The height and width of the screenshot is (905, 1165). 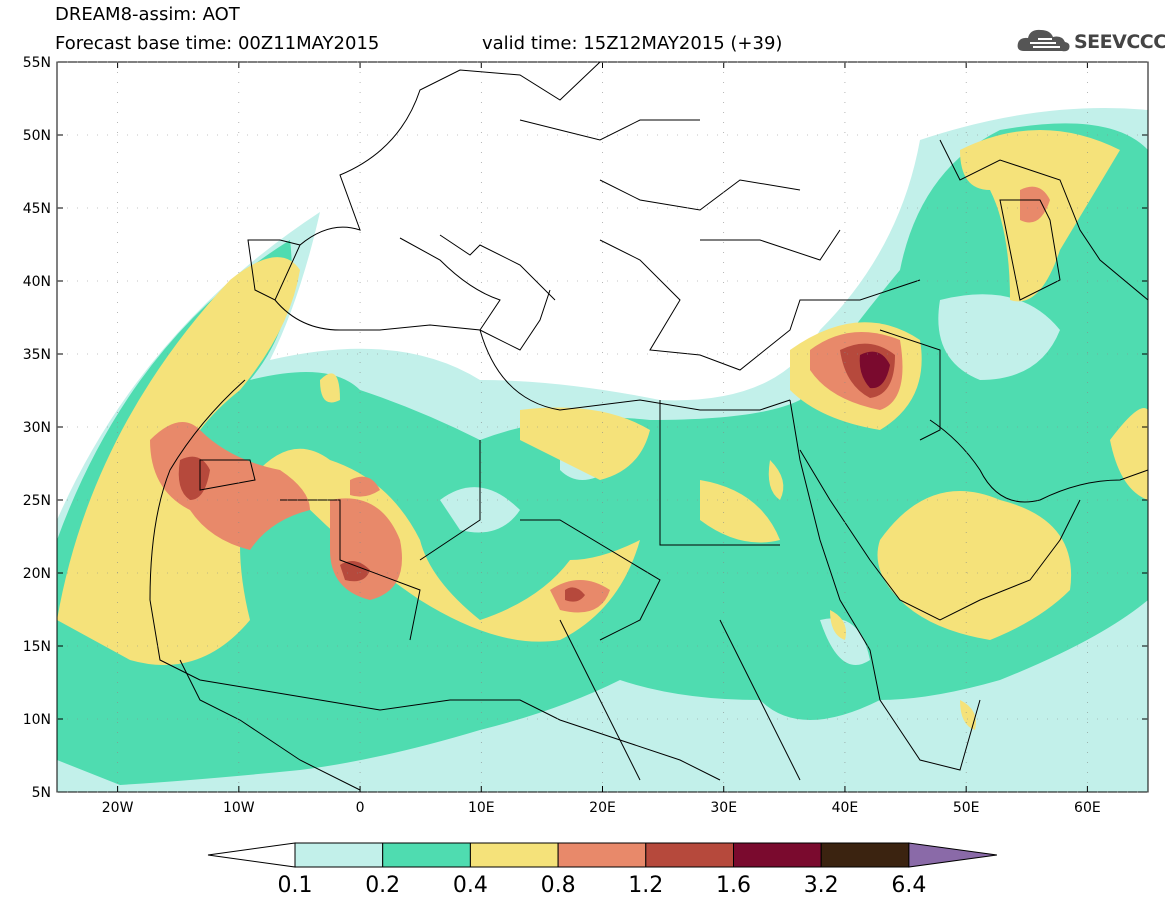 What do you see at coordinates (645, 885) in the screenshot?
I see `colorbar-label: 1.2` at bounding box center [645, 885].